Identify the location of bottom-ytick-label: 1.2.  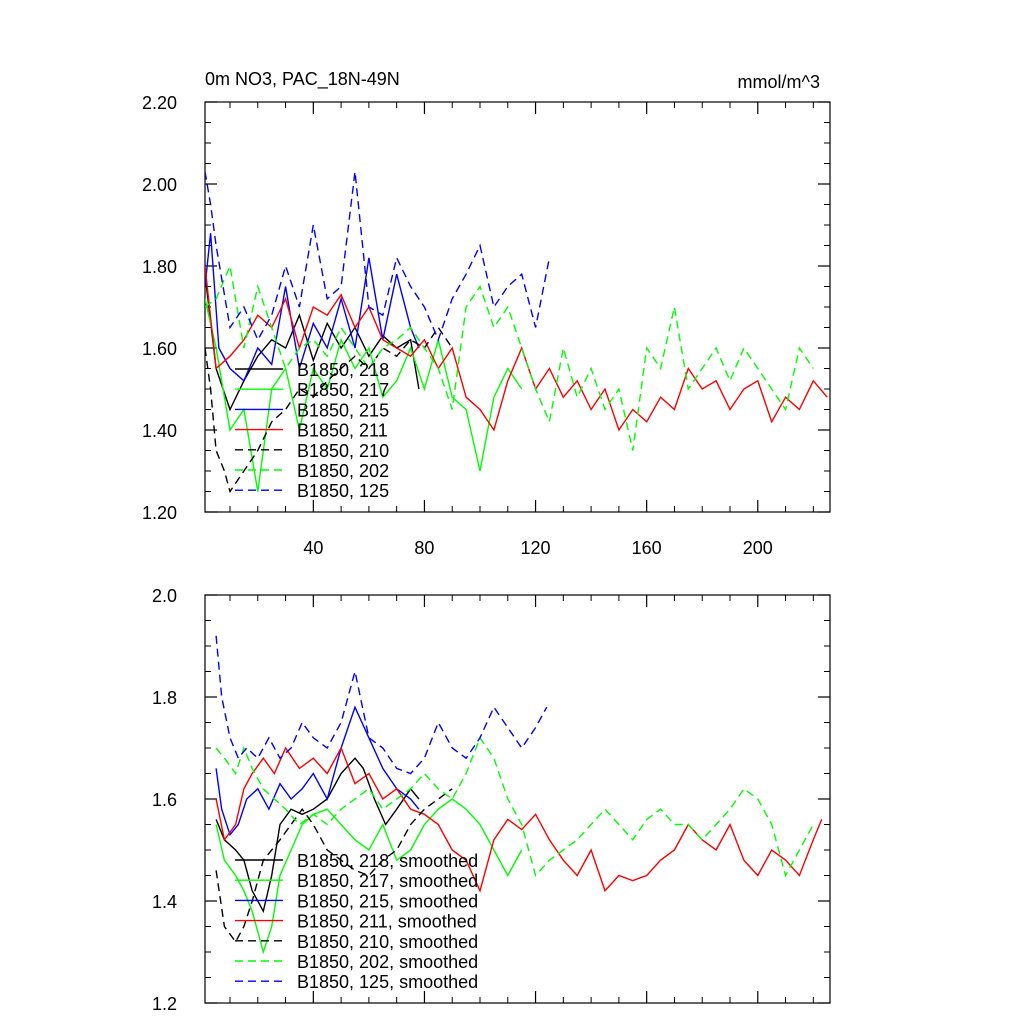
(164, 1004).